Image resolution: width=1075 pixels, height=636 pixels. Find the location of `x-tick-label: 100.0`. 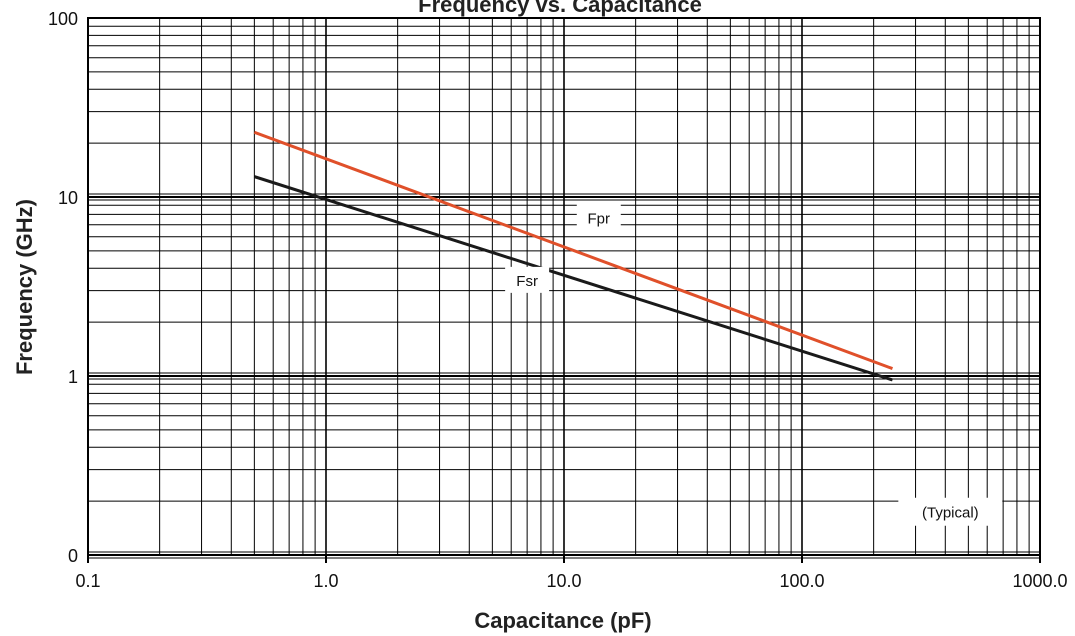

x-tick-label: 100.0 is located at coordinates (801, 581).